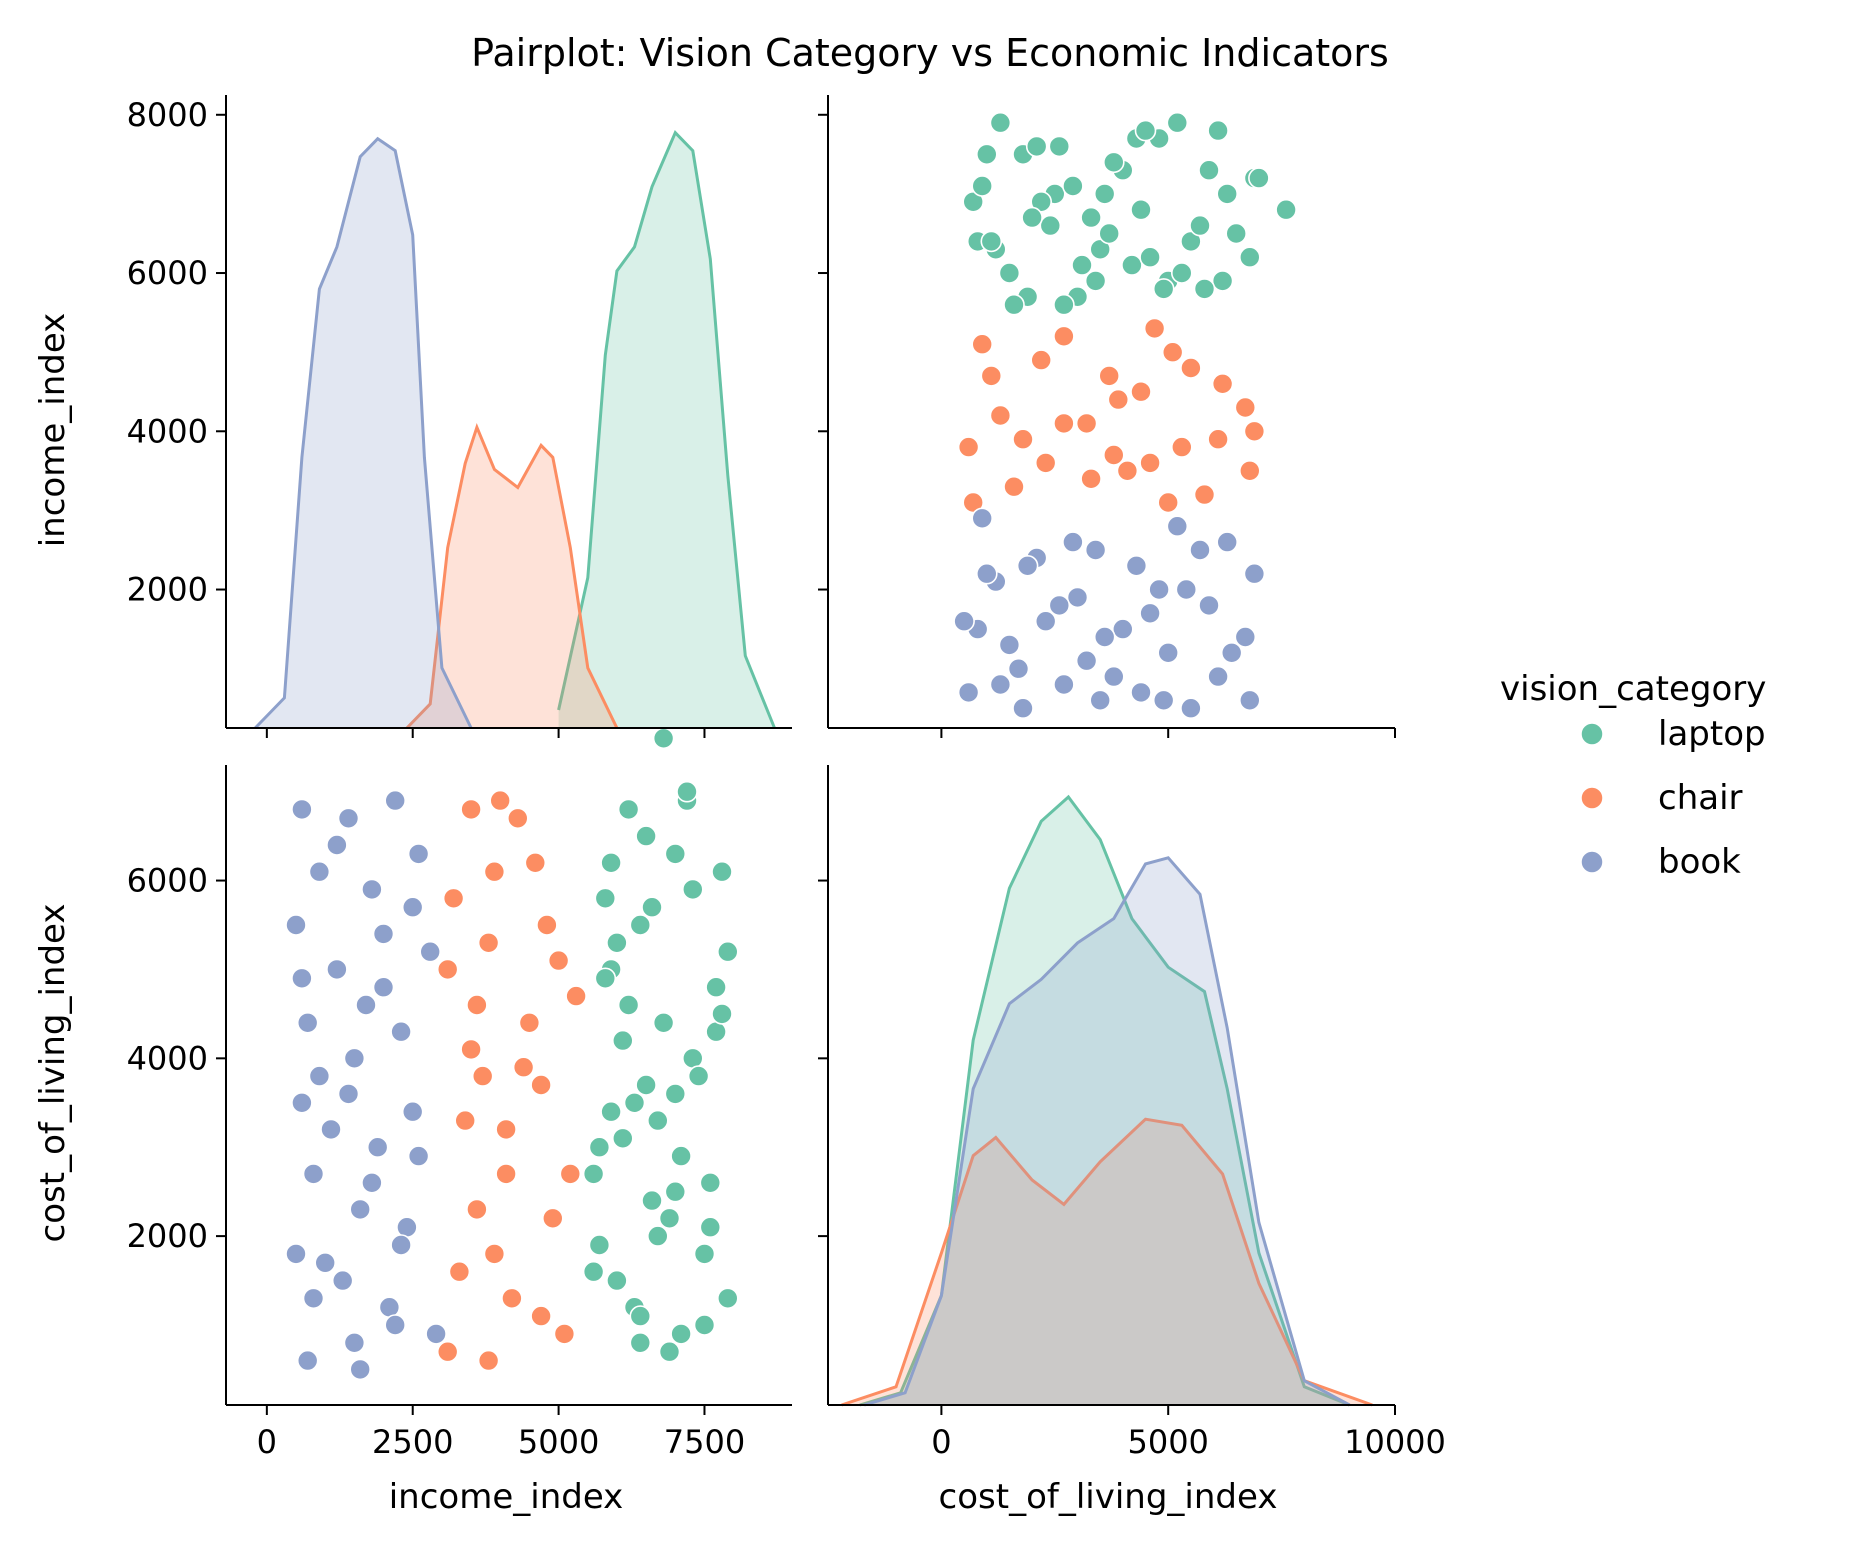  I want to click on cost-x-tick-label: 5000, so click(1167, 1442).